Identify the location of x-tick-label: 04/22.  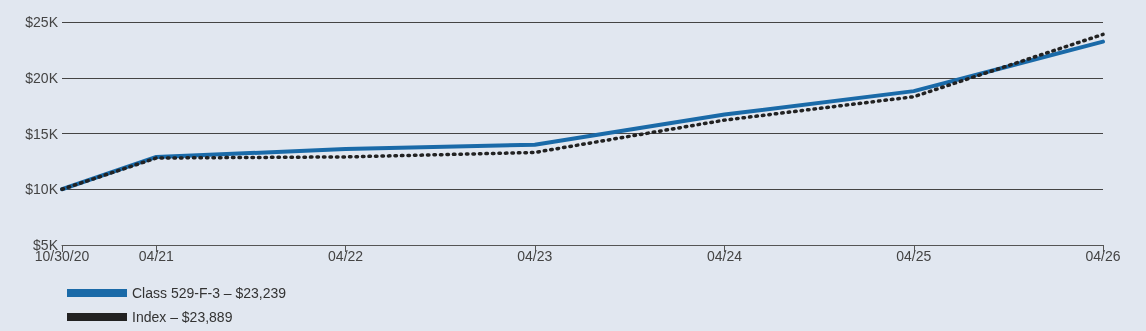
(346, 256).